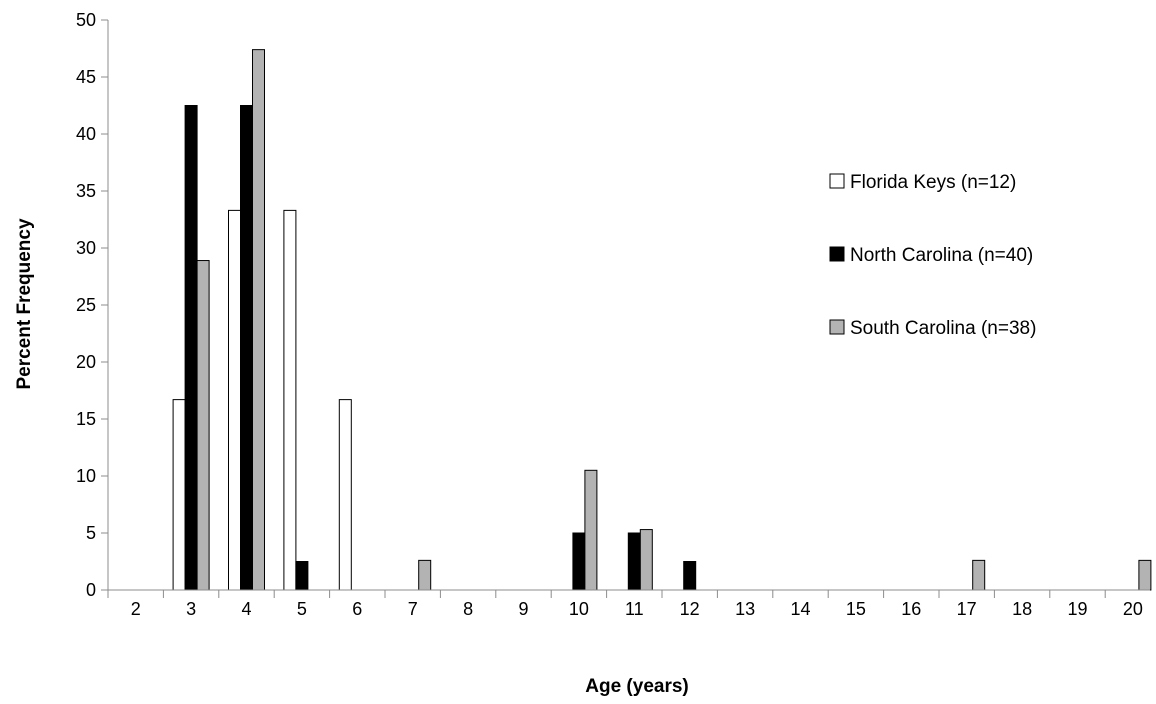 The height and width of the screenshot is (704, 1156). Describe the element at coordinates (690, 609) in the screenshot. I see `x-tick-label: 12` at that location.